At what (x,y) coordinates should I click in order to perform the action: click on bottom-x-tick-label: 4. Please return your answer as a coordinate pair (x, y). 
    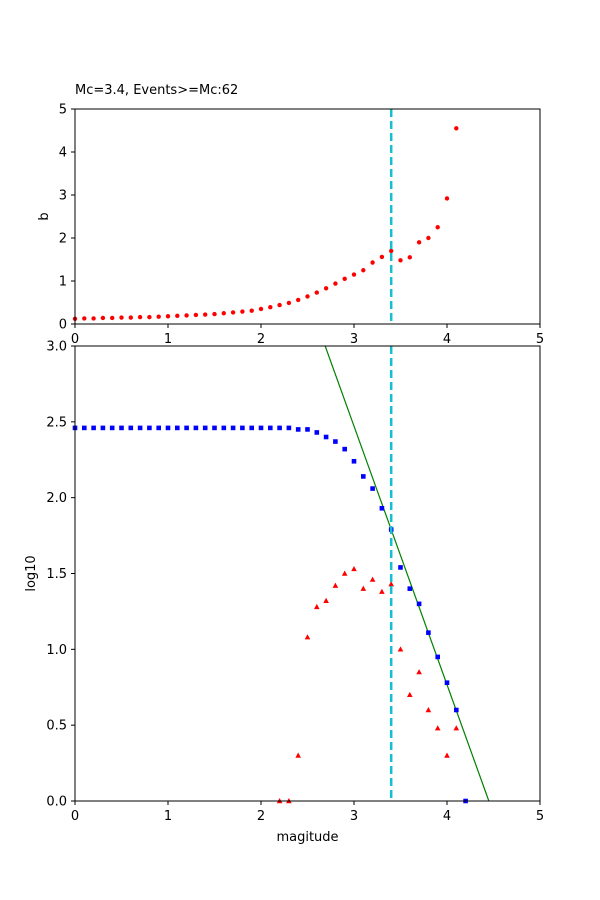
    Looking at the image, I should click on (447, 816).